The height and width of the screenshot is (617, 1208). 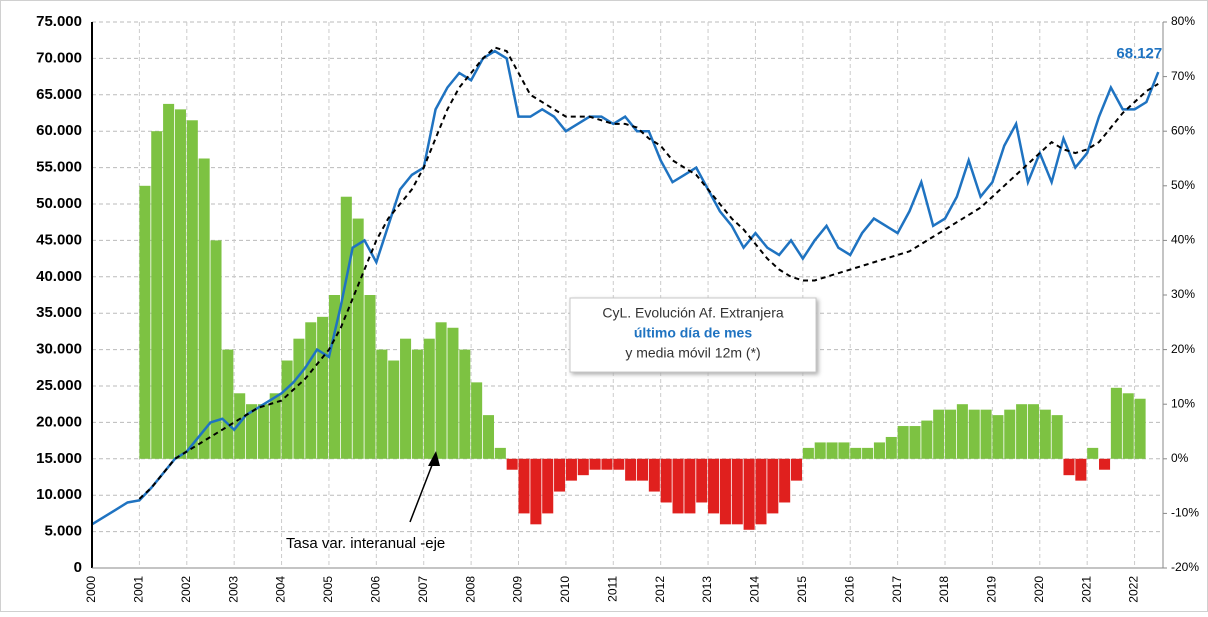 What do you see at coordinates (565, 589) in the screenshot?
I see `x-tick-label: 2010` at bounding box center [565, 589].